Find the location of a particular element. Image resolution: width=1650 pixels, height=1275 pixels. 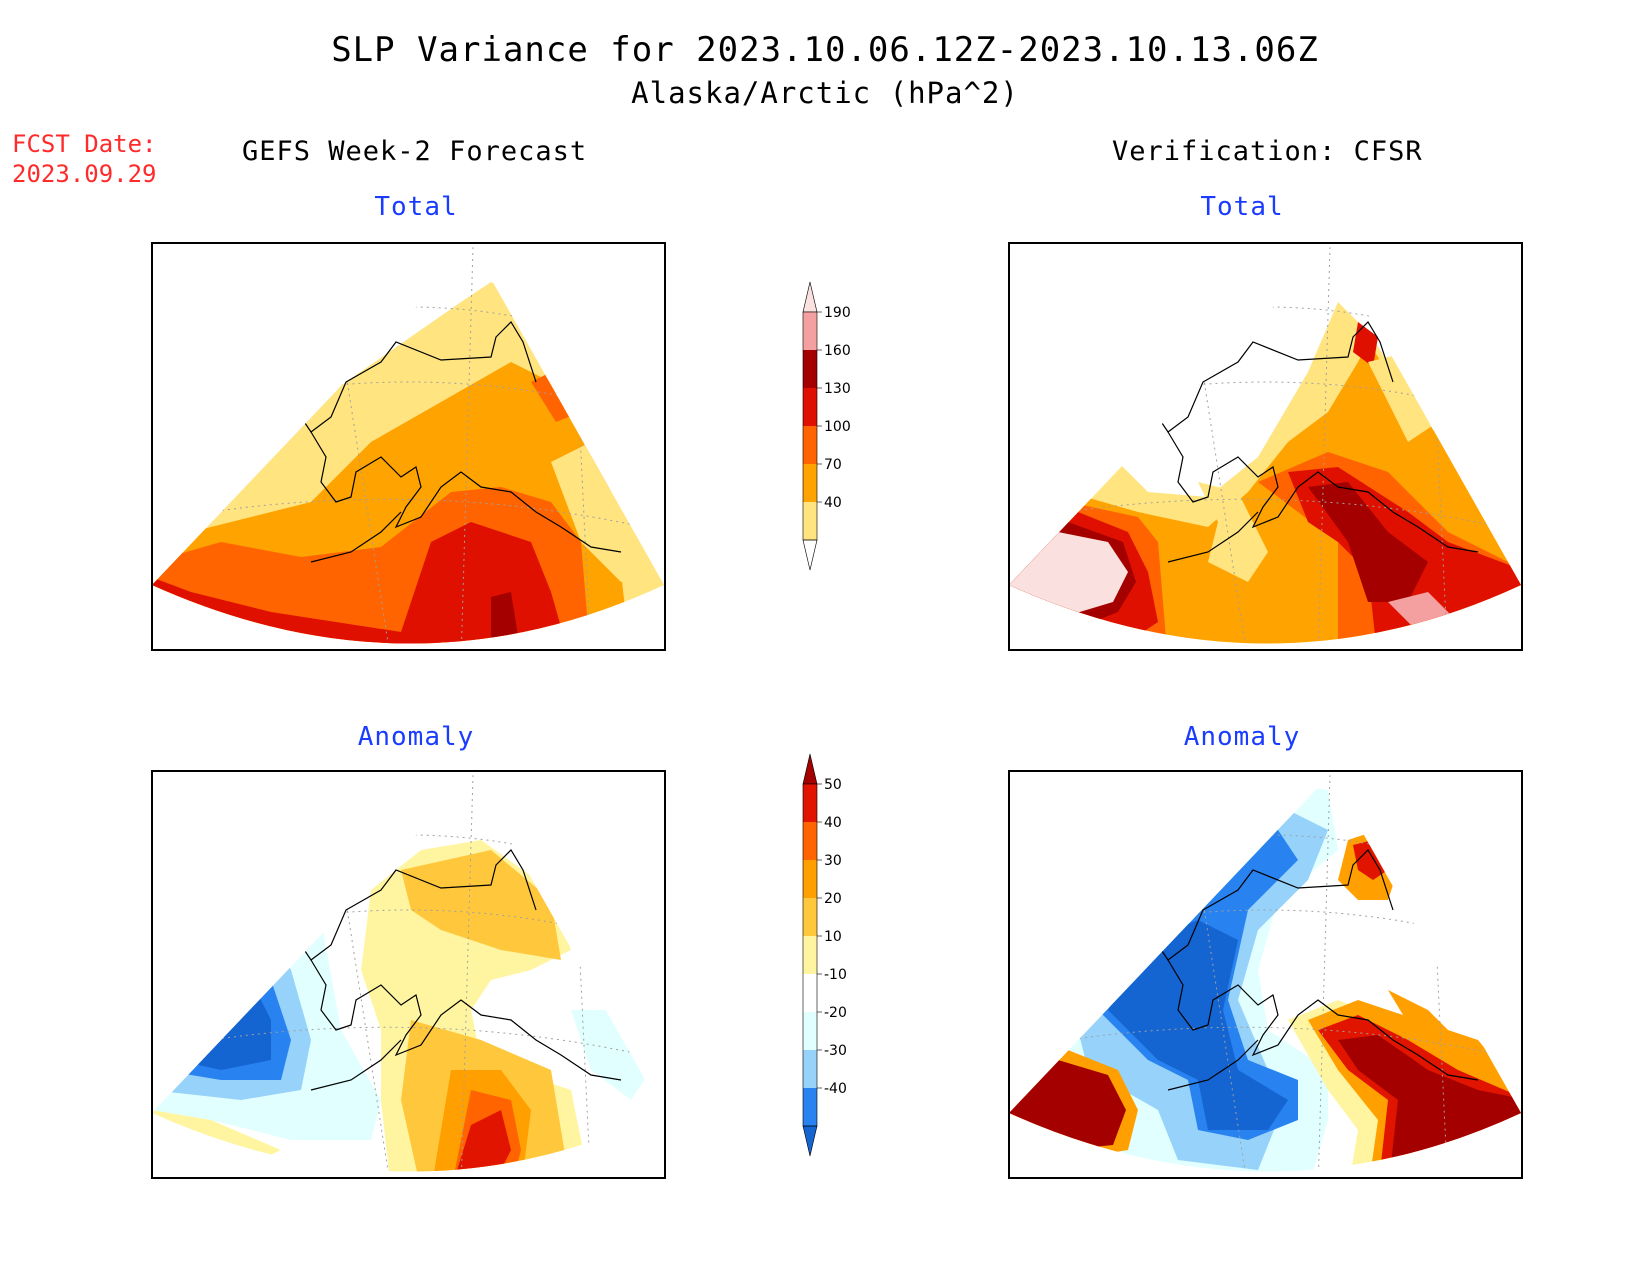

colorbar-tick-label: 30 is located at coordinates (833, 861).